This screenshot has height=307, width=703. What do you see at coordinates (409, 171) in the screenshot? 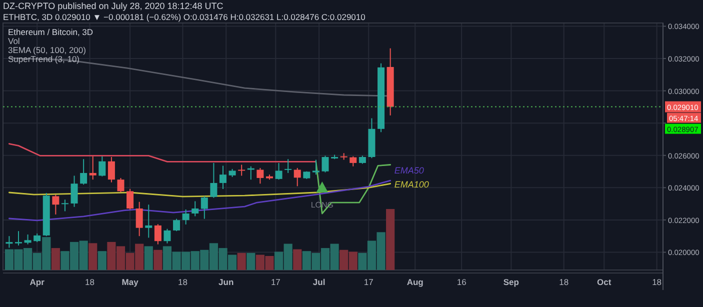
I see `series-label: EMA50` at bounding box center [409, 171].